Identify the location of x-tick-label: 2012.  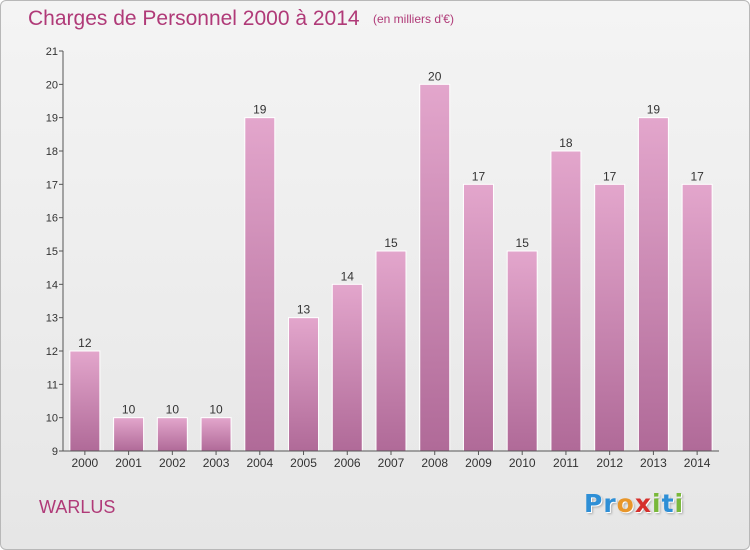
(609, 463).